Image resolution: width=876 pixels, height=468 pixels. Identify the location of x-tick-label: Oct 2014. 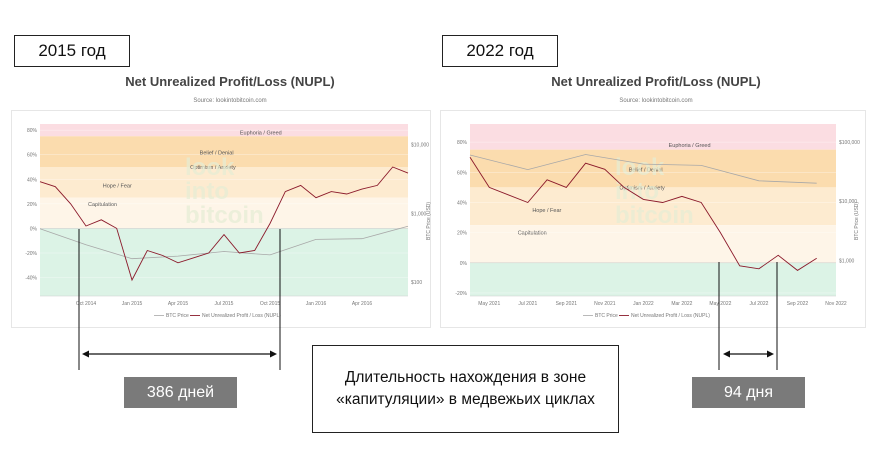
(86, 304).